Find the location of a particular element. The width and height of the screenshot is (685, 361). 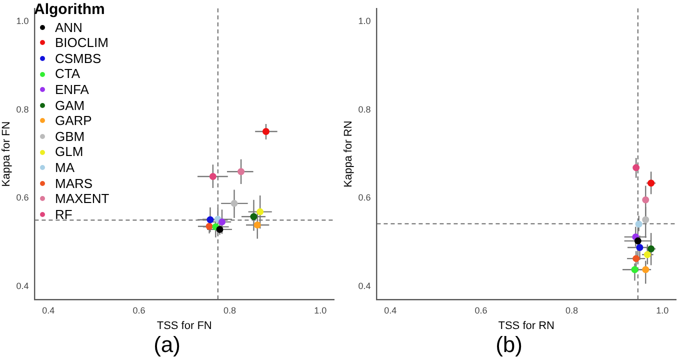

legend-label: RF is located at coordinates (63, 214).